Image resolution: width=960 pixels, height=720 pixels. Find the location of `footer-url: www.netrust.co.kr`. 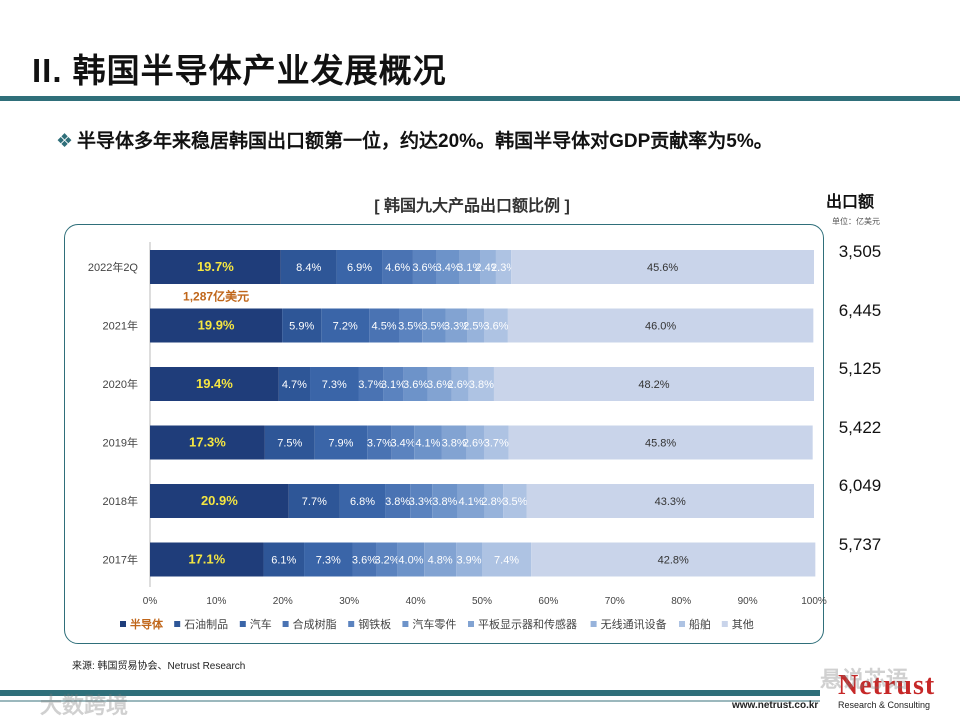

footer-url: www.netrust.co.kr is located at coordinates (775, 705).